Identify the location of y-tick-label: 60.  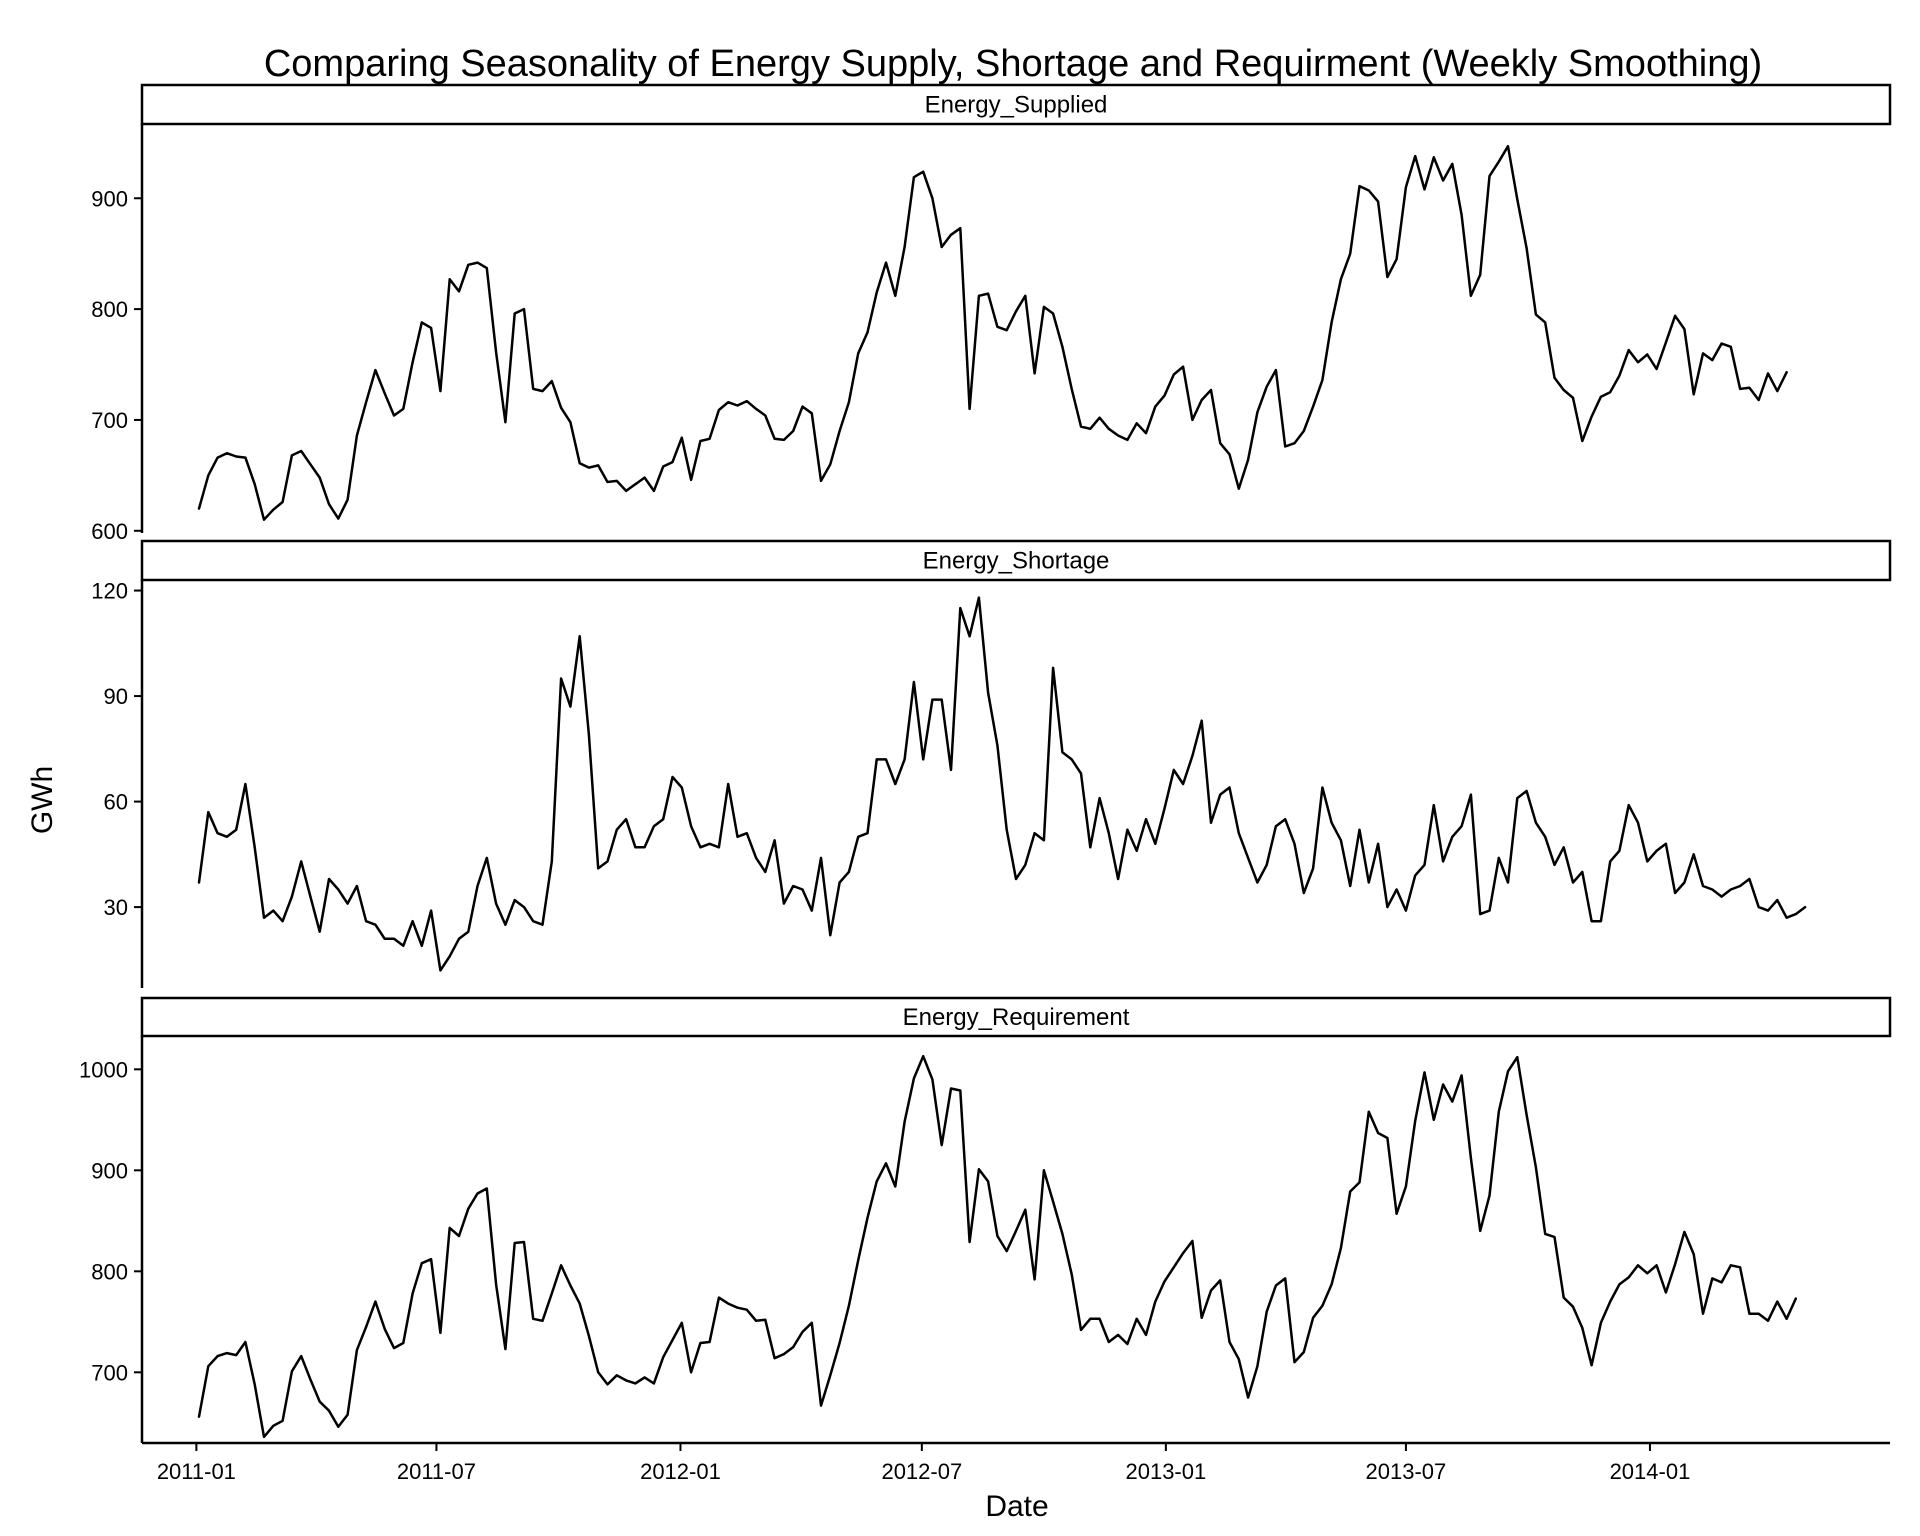
(116, 802).